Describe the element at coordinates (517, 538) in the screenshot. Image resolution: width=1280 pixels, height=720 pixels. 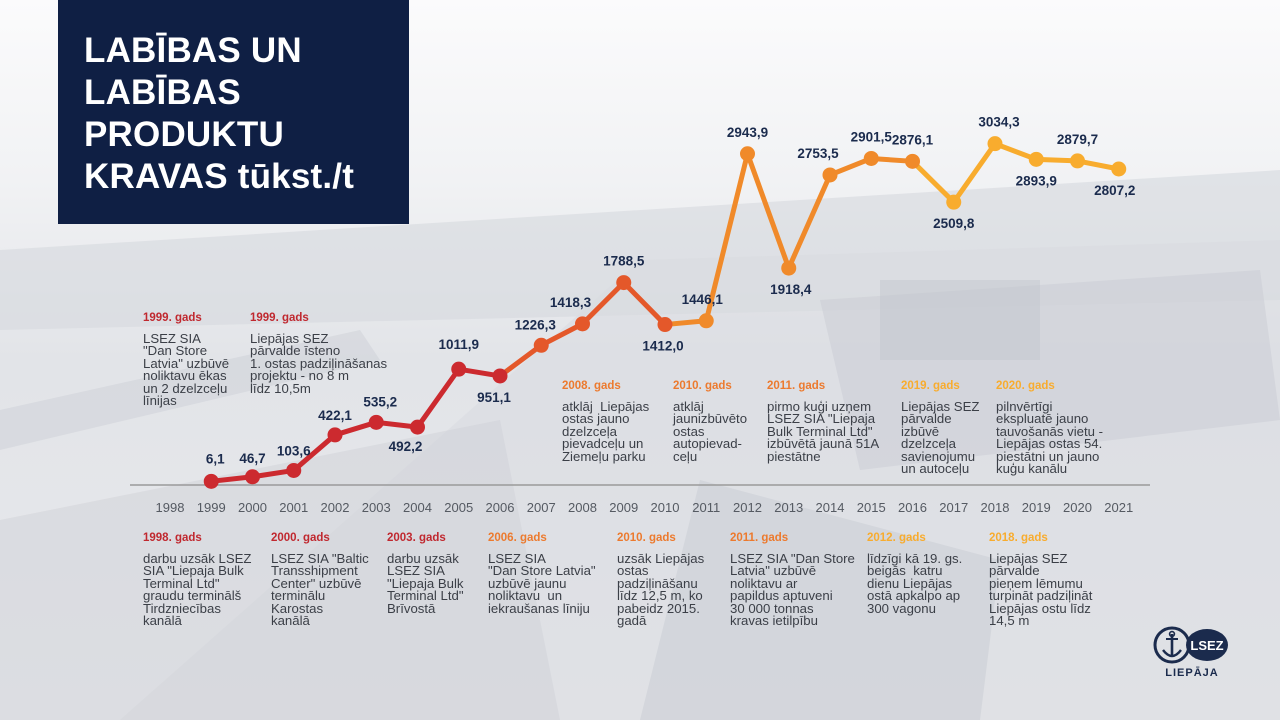
I see `annotation-year: 2006. gads` at that location.